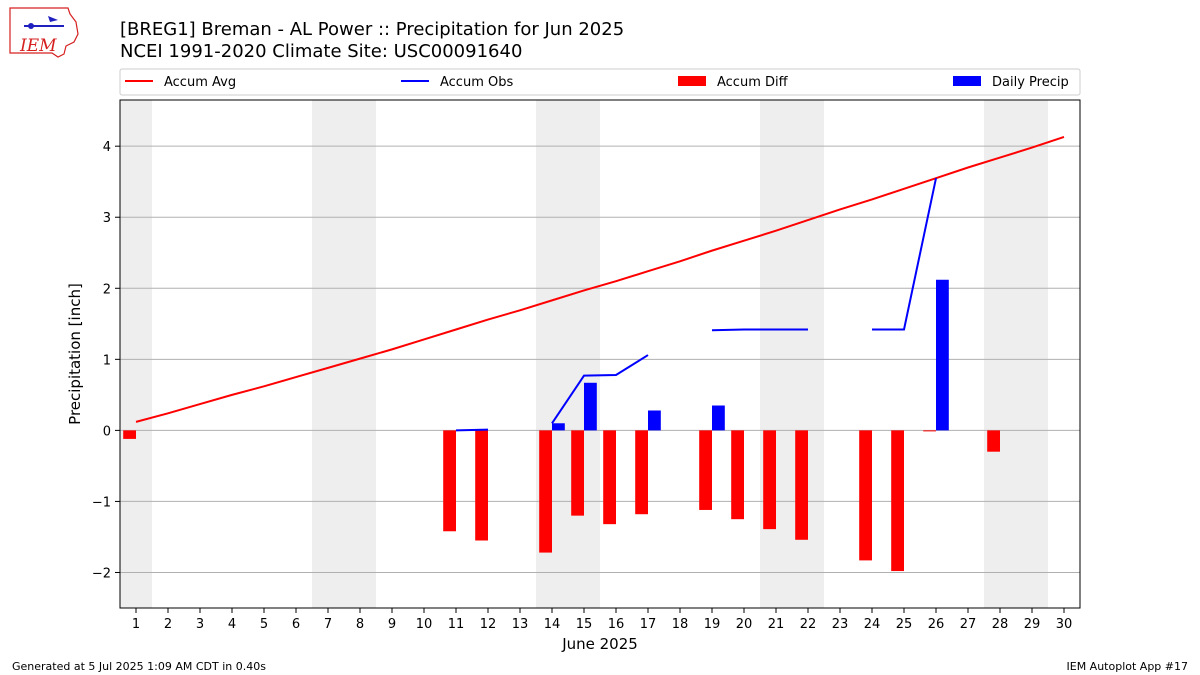 This screenshot has height=675, width=1200. Describe the element at coordinates (107, 289) in the screenshot. I see `y-tick-label-2: 2` at that location.